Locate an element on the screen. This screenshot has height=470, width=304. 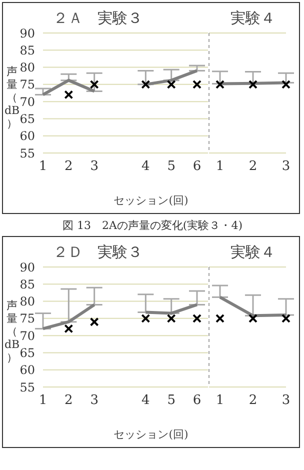
chart-title: ２Ｄ is located at coordinates (68, 252).